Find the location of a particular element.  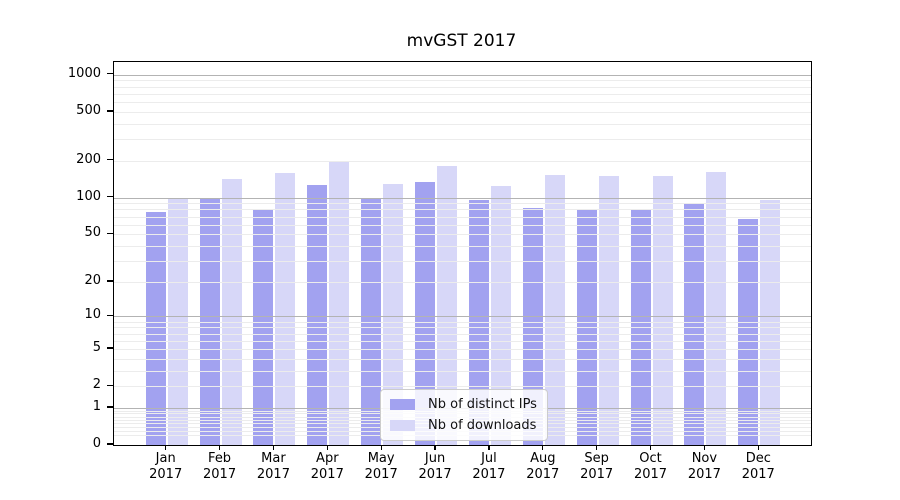

bar-mar-downloads is located at coordinates (285, 309).